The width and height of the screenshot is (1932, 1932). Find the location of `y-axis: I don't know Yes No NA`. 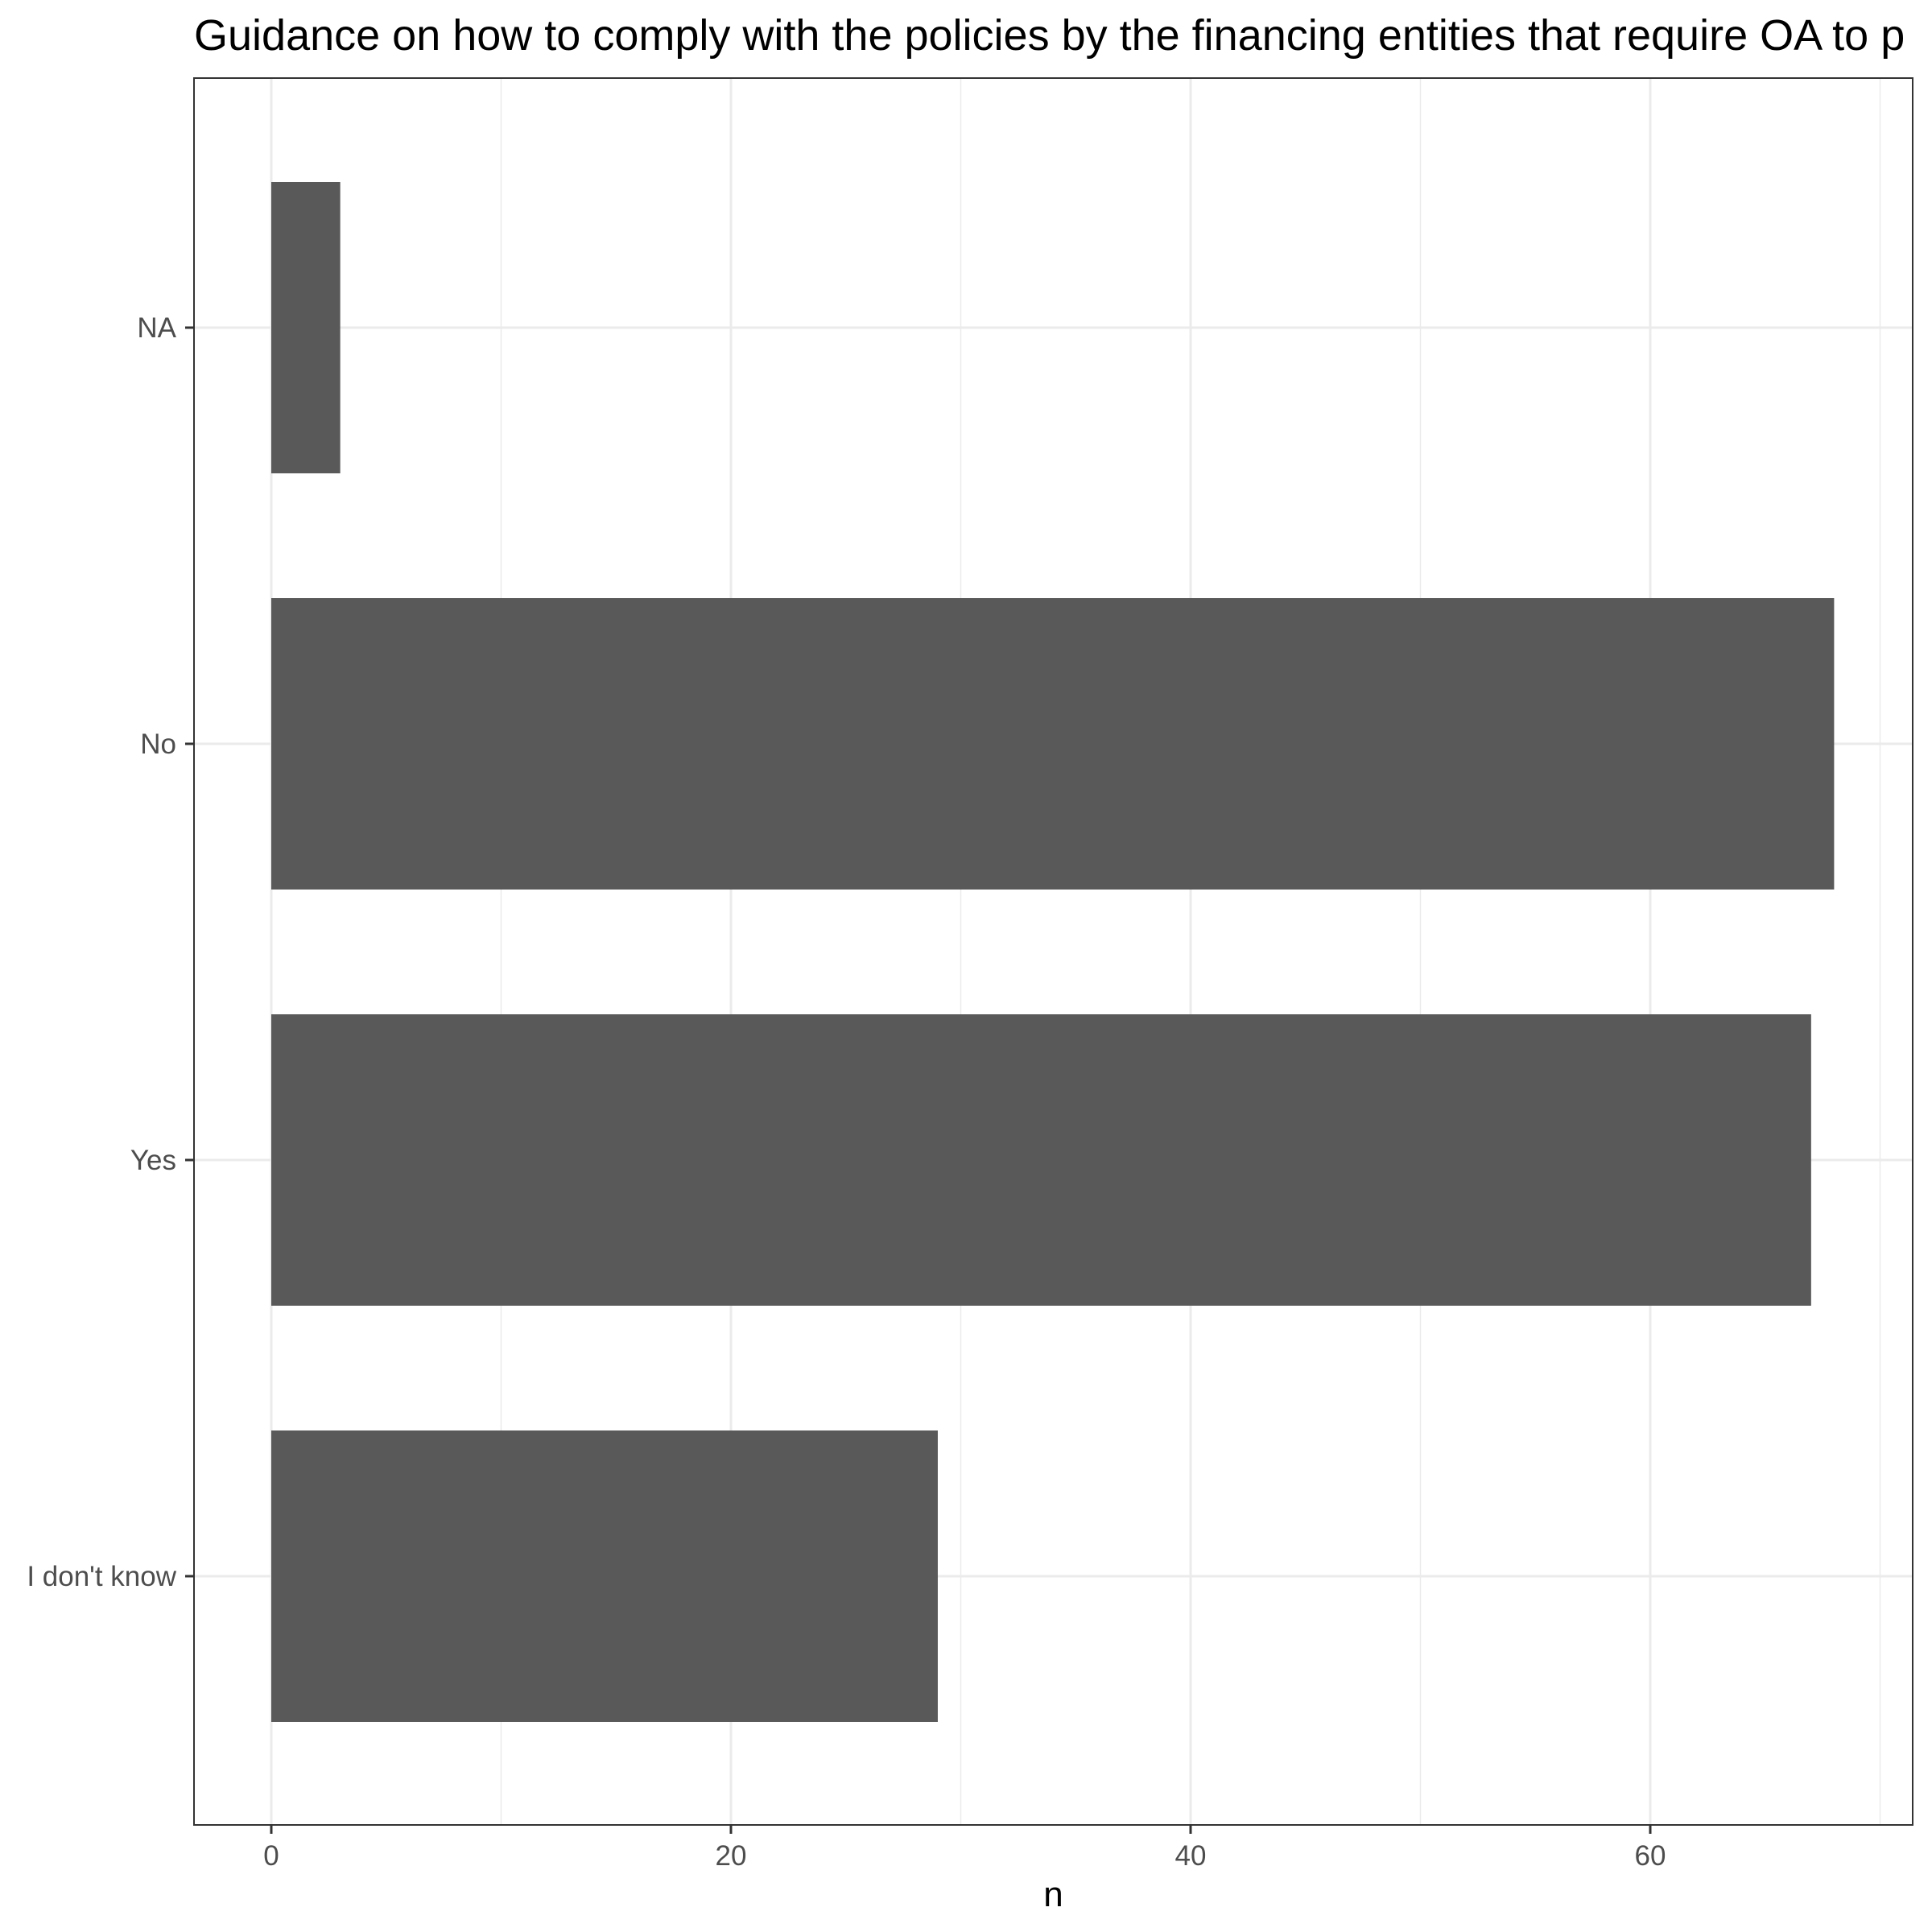

y-axis: I don't know Yes No NA is located at coordinates (111, 952).